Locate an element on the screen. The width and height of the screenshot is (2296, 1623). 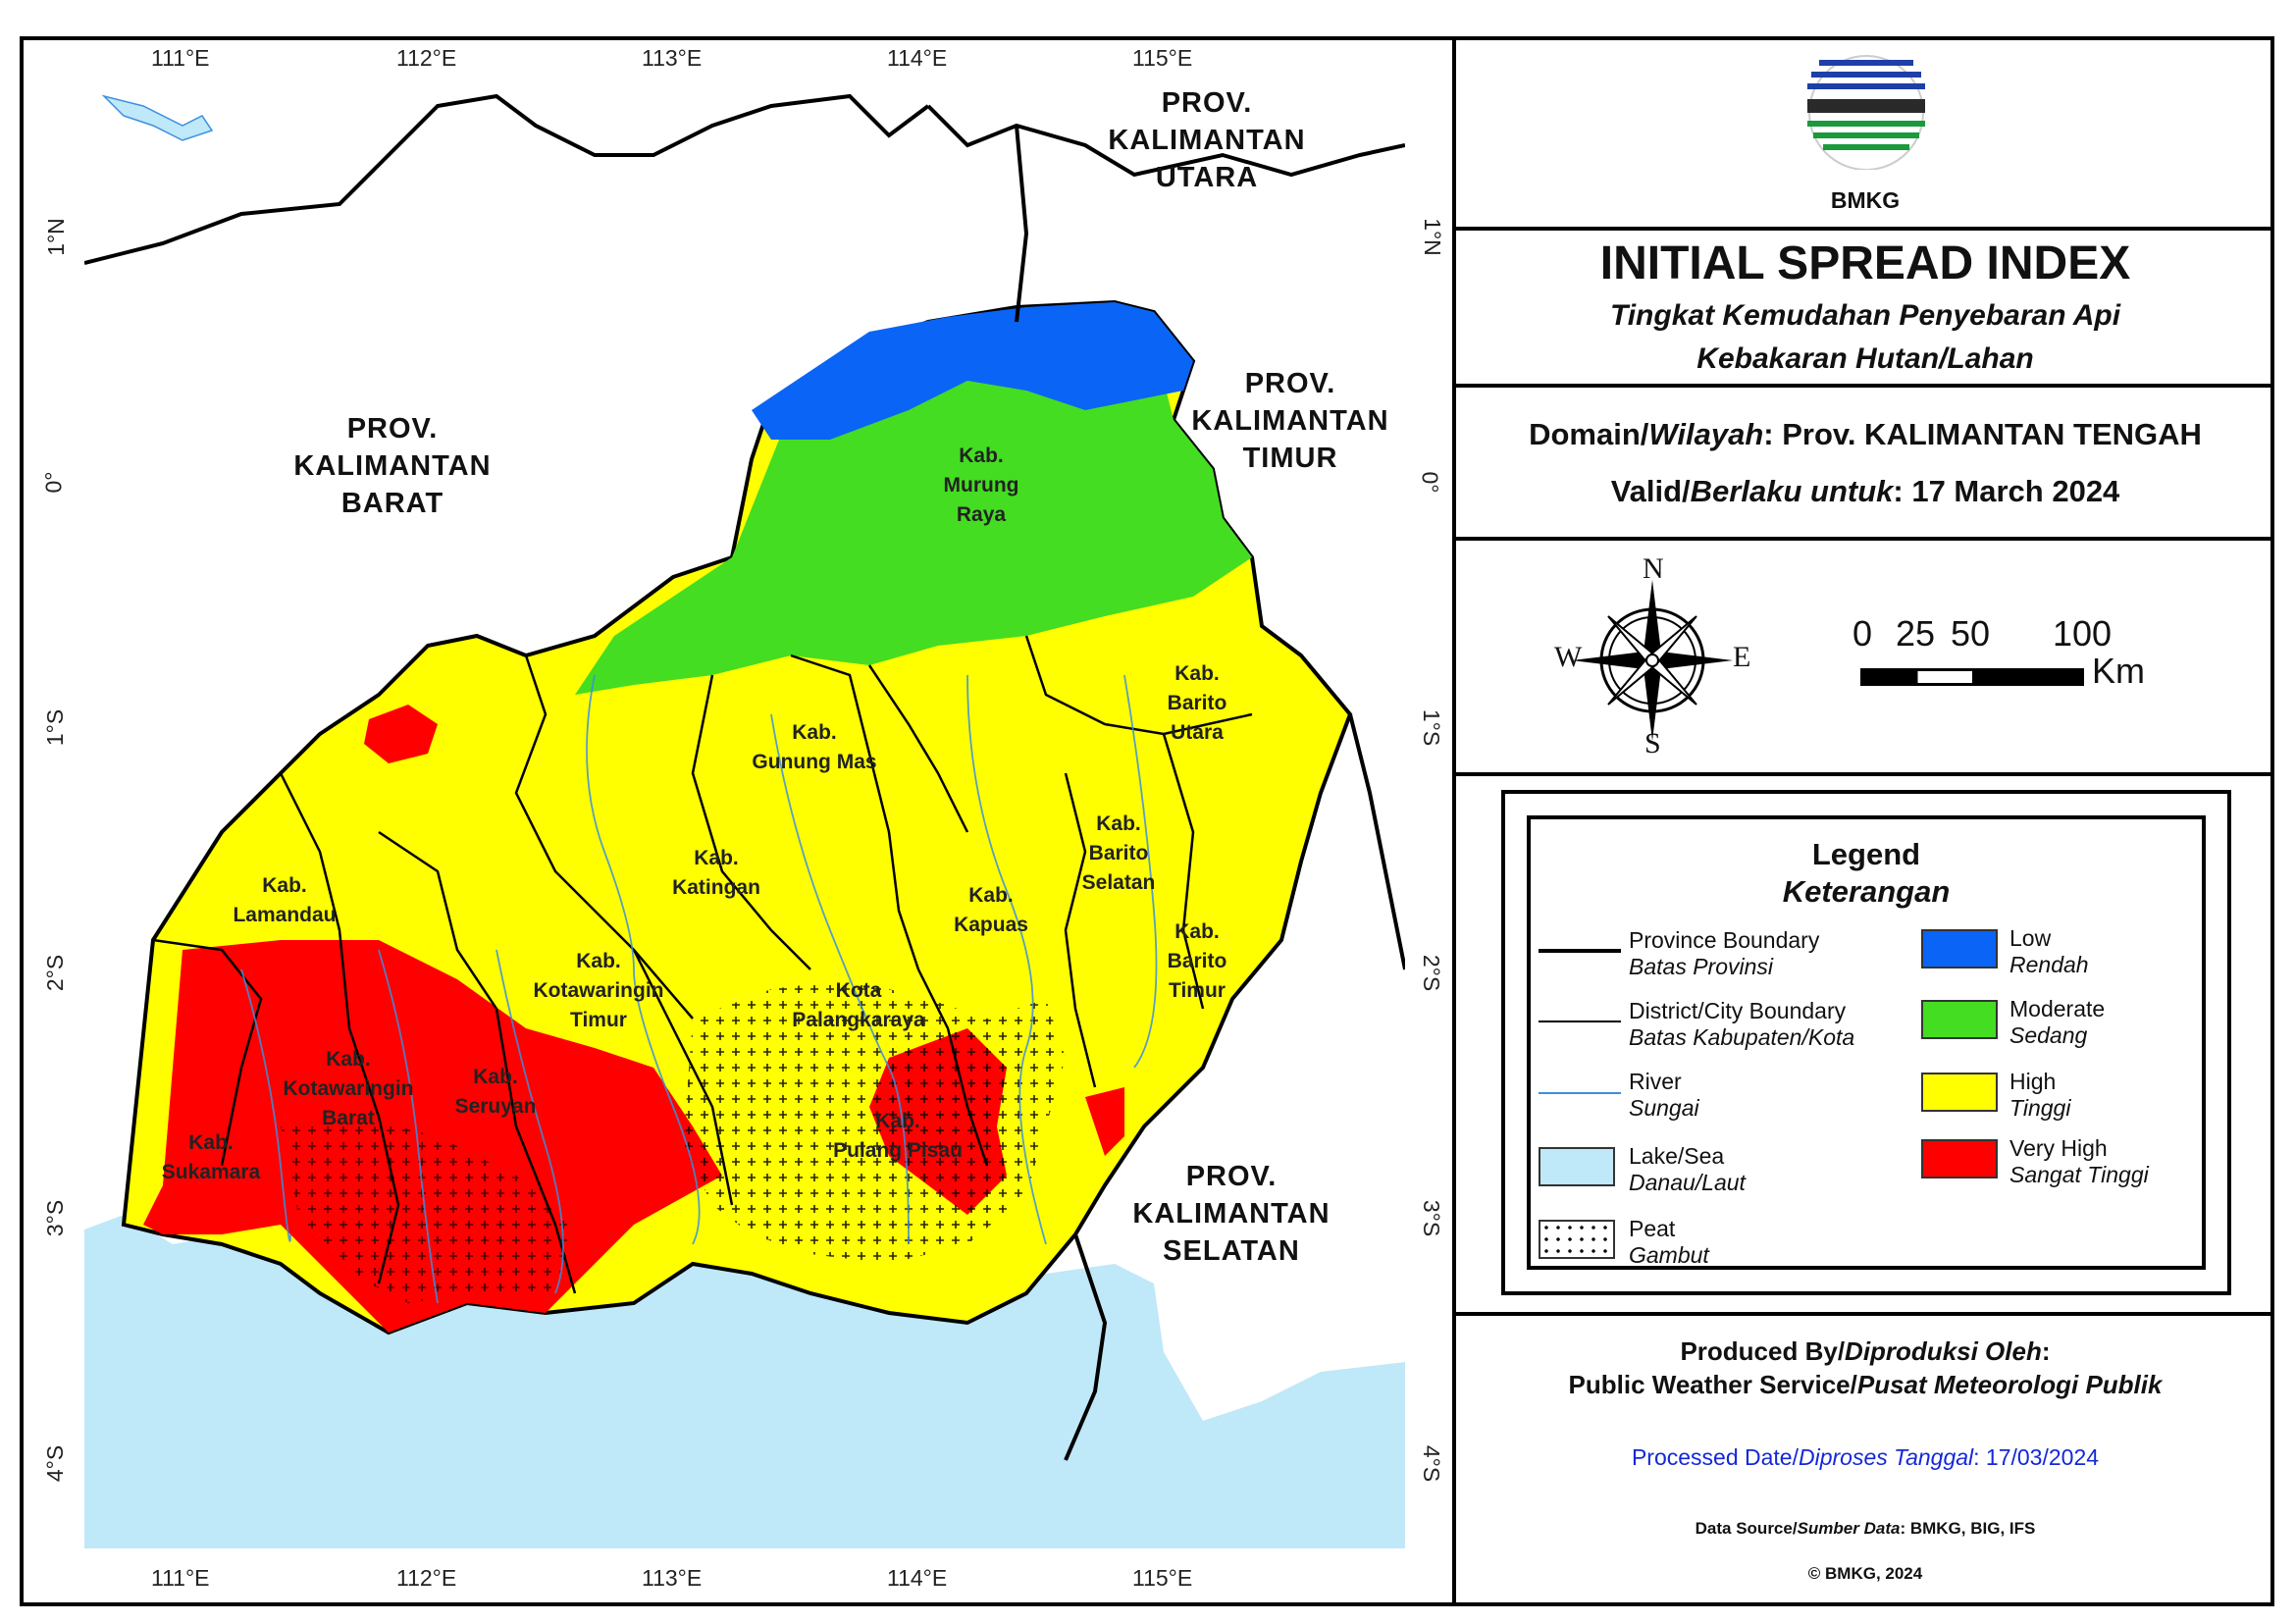
lon-tick-top: 113°E is located at coordinates (672, 58).